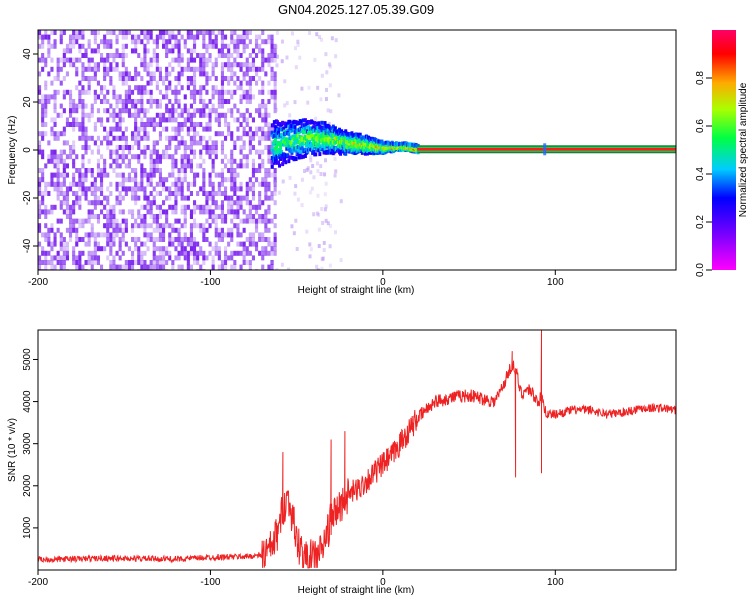  I want to click on snr-y-tick-label: 3000, so click(27, 443).